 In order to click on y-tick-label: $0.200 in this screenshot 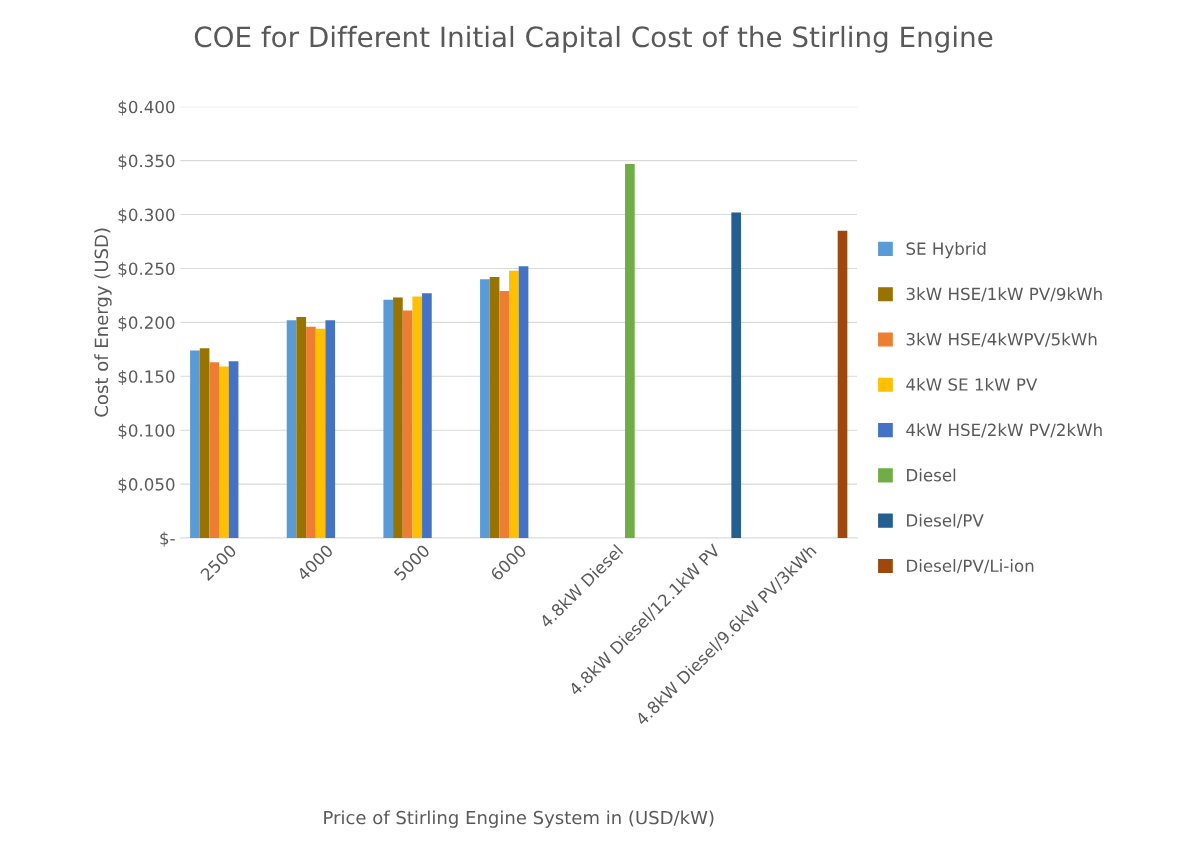, I will do `click(146, 324)`.